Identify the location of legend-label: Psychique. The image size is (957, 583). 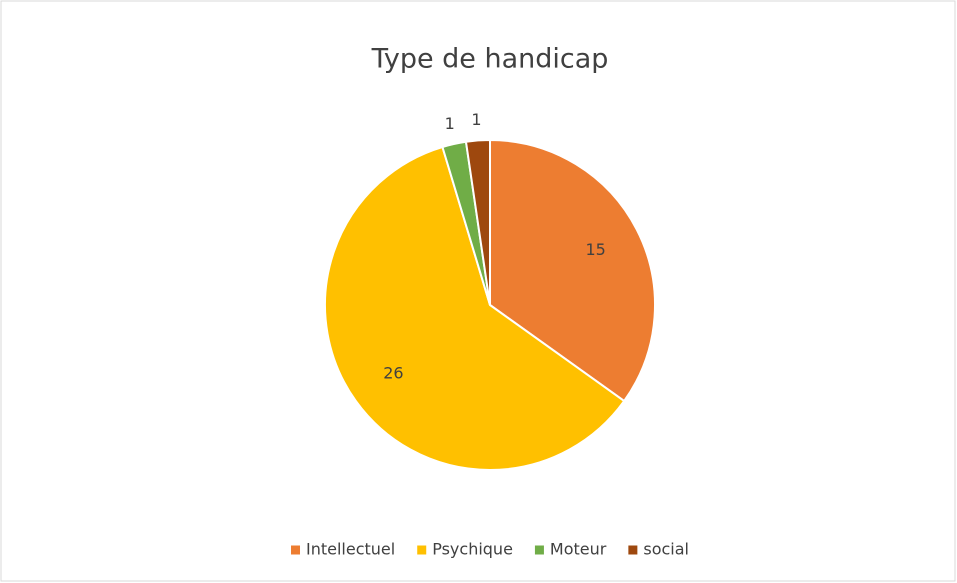
(472, 549).